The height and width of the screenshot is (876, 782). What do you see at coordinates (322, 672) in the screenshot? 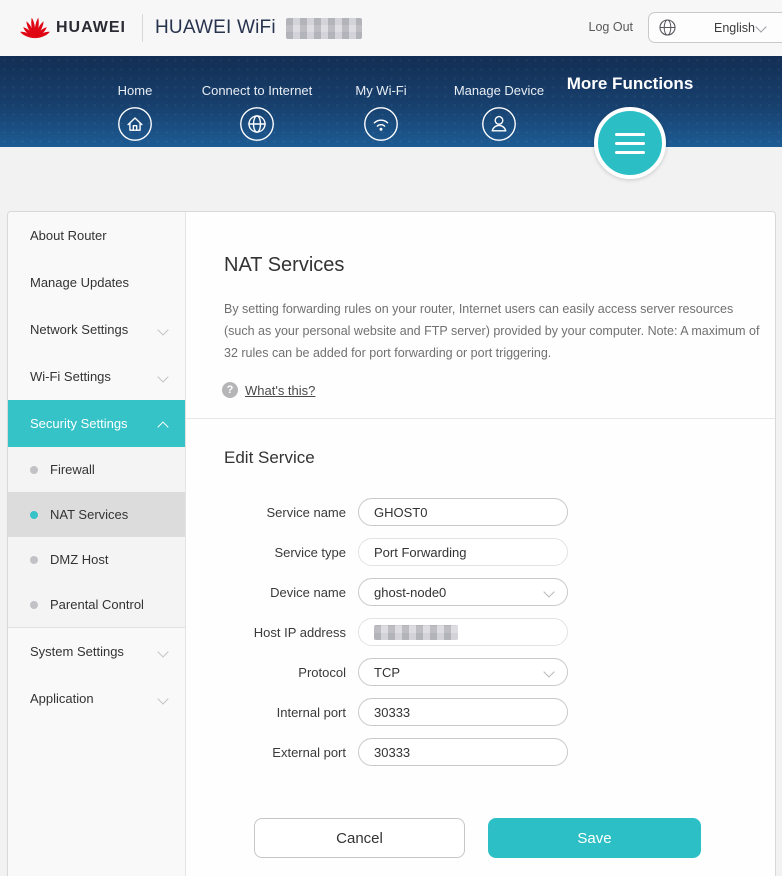
I see `protocol-label: Protocol` at bounding box center [322, 672].